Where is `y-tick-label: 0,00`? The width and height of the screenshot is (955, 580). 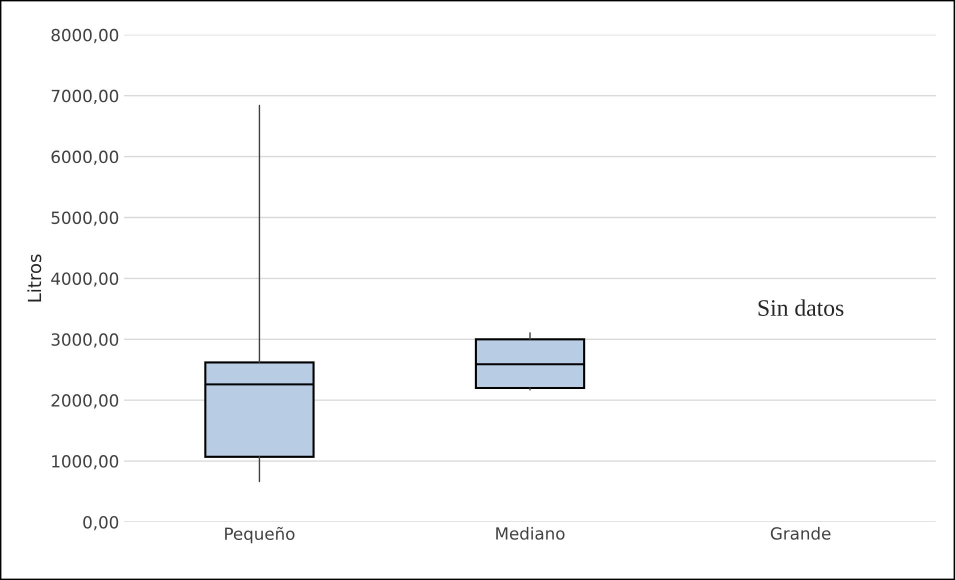 y-tick-label: 0,00 is located at coordinates (100, 523).